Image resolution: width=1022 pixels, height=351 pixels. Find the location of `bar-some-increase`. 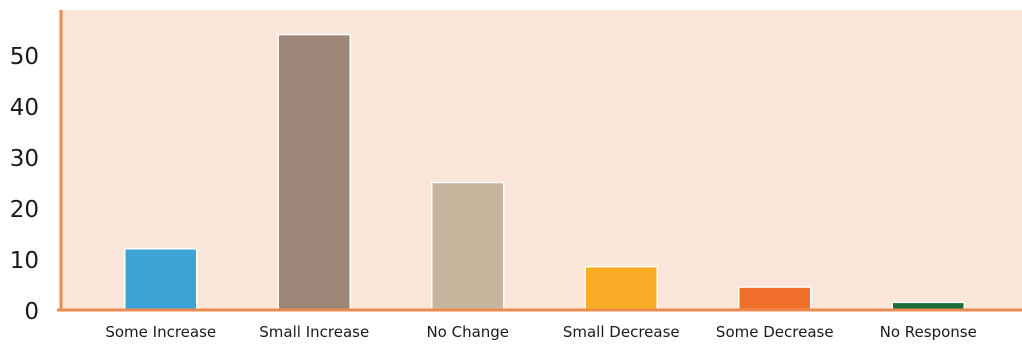

bar-some-increase is located at coordinates (161, 279).